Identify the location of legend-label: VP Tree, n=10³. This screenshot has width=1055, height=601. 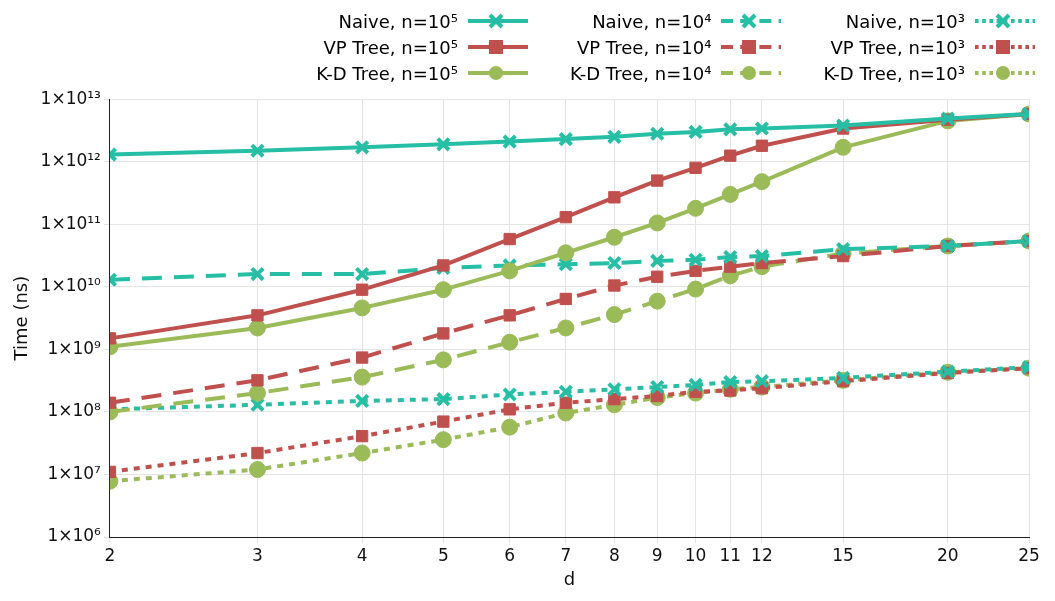
(897, 47).